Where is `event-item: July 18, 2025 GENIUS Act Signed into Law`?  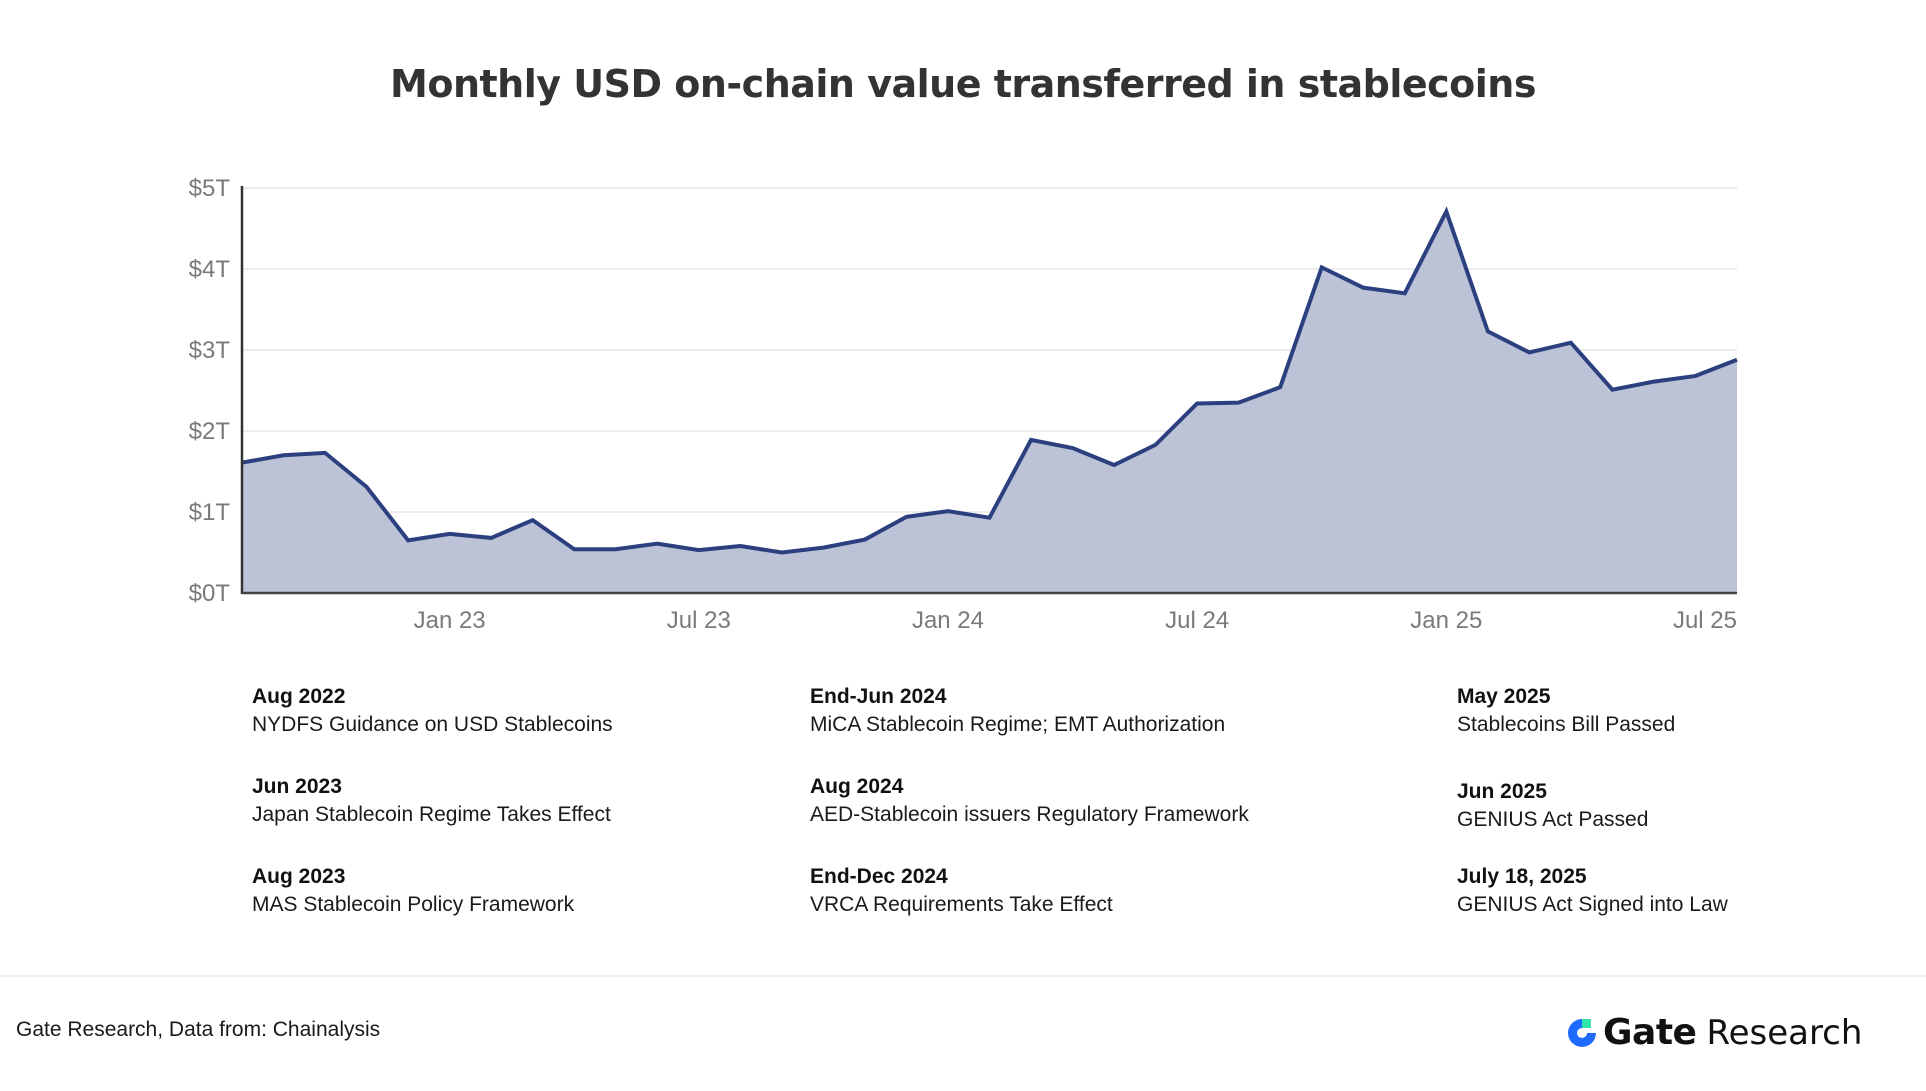
event-item: July 18, 2025 GENIUS Act Signed into Law is located at coordinates (1592, 908).